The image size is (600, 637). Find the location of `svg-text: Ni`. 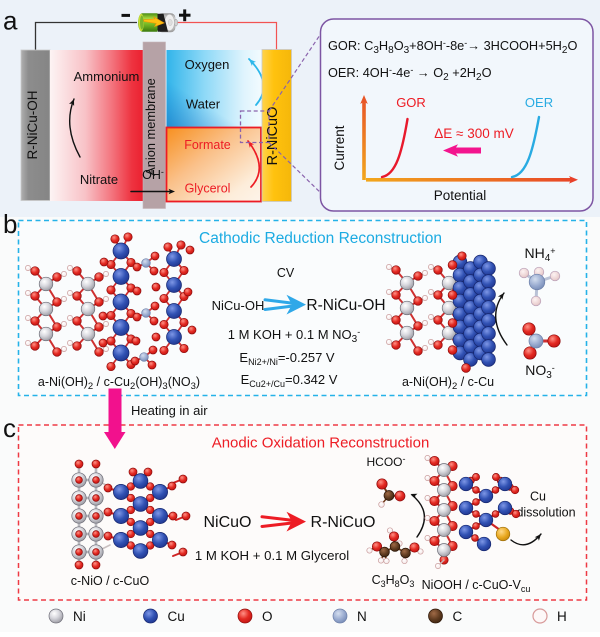

svg-text: Ni is located at coordinates (79, 616).